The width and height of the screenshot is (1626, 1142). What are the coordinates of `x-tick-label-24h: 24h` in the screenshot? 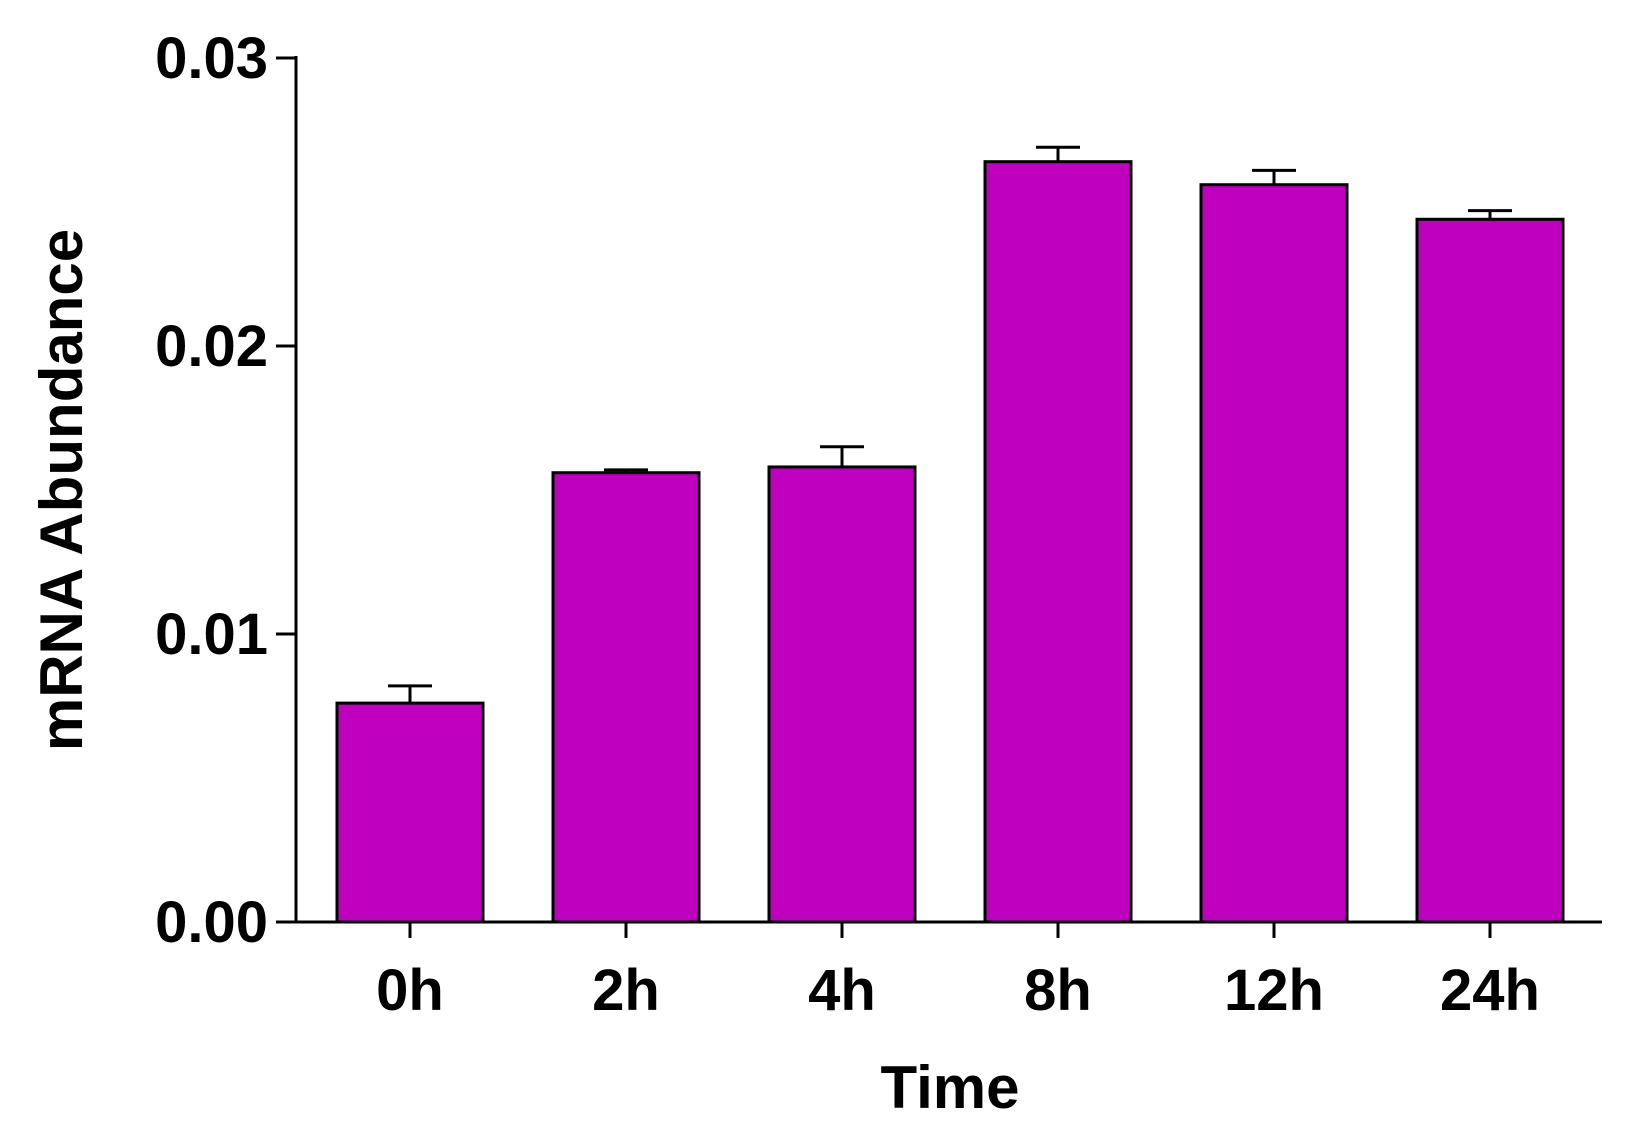 It's located at (1490, 990).